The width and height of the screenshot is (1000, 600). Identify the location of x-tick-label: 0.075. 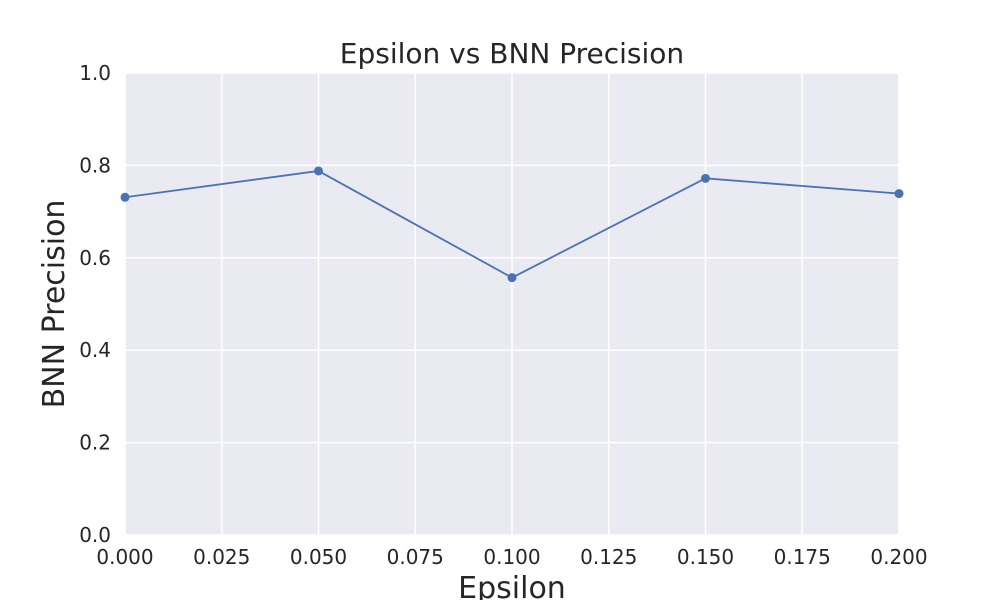
(415, 557).